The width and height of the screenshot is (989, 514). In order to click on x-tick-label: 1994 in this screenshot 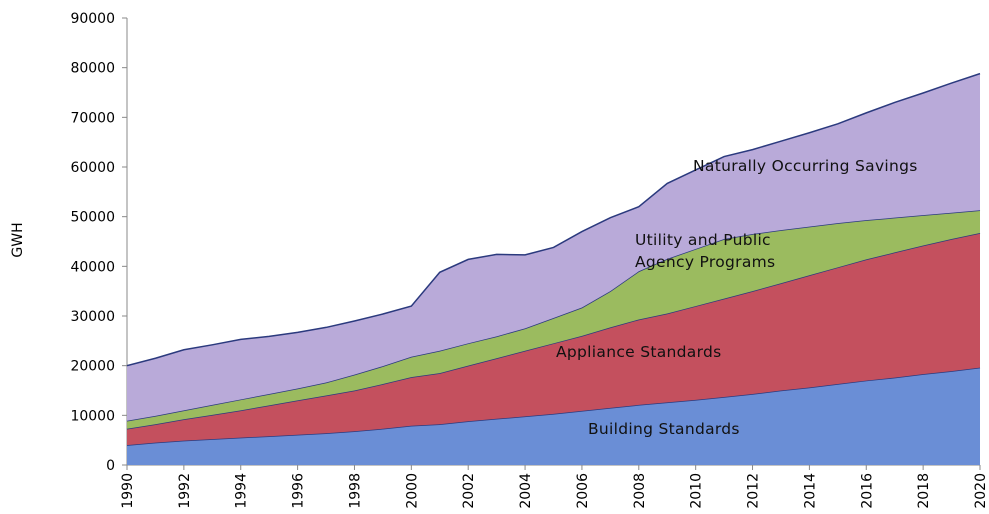, I will do `click(242, 491)`.